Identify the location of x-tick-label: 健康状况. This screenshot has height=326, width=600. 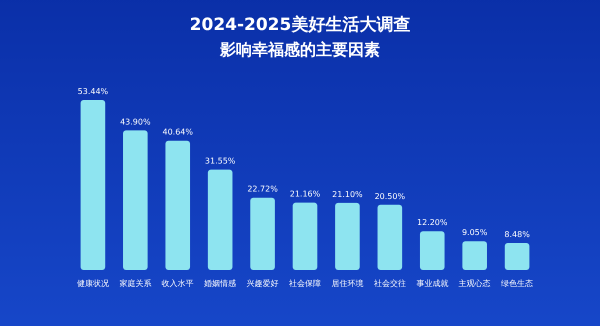
(92, 283).